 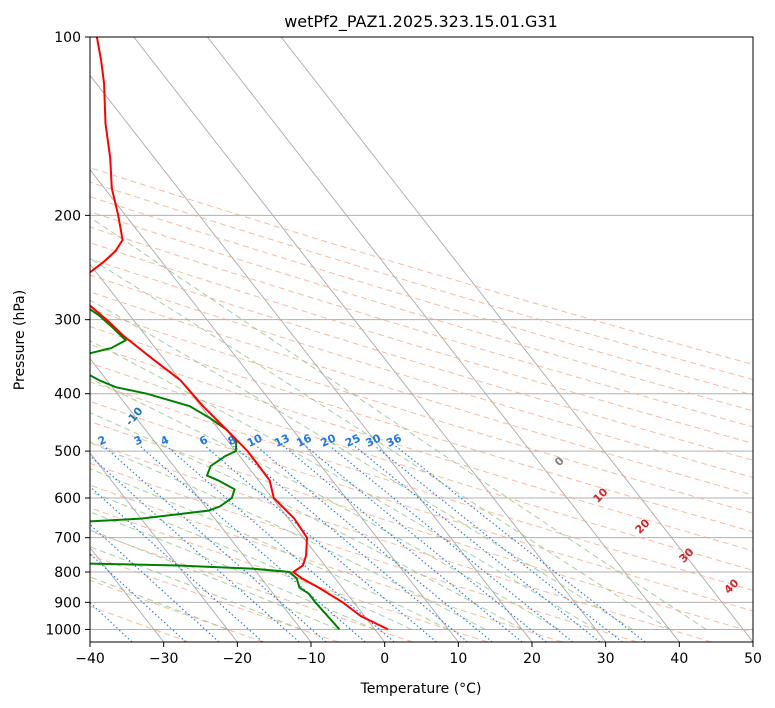 What do you see at coordinates (63, 630) in the screenshot?
I see `y-tick-label: 1000` at bounding box center [63, 630].